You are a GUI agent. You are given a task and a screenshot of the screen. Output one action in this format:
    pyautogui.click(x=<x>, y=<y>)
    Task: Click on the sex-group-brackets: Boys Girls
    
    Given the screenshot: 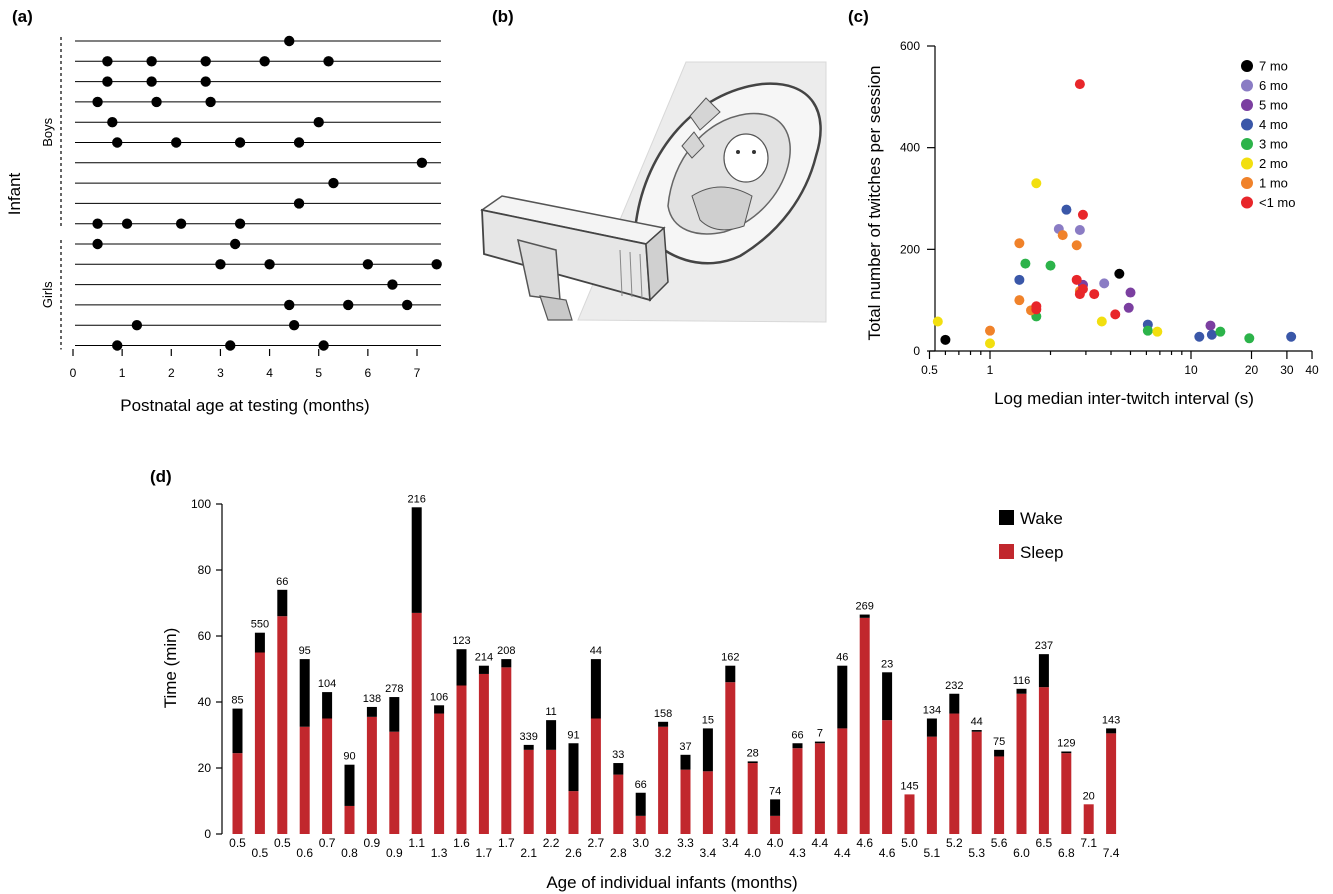 What is the action you would take?
    pyautogui.click(x=51, y=193)
    